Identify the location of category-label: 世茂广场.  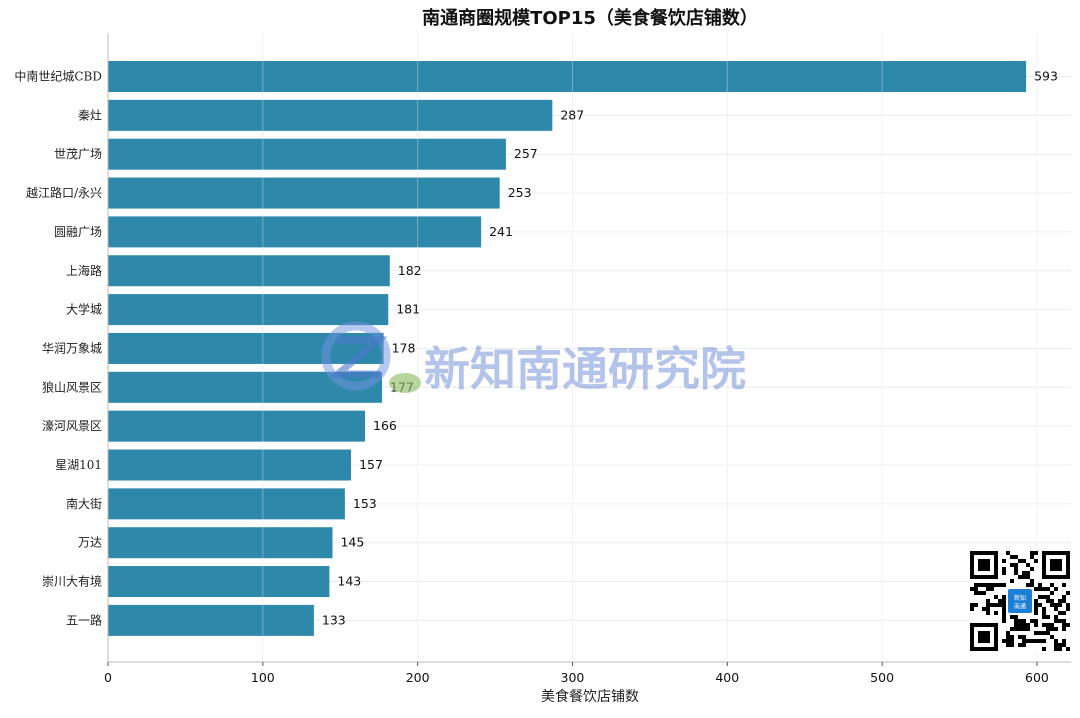
(78, 154).